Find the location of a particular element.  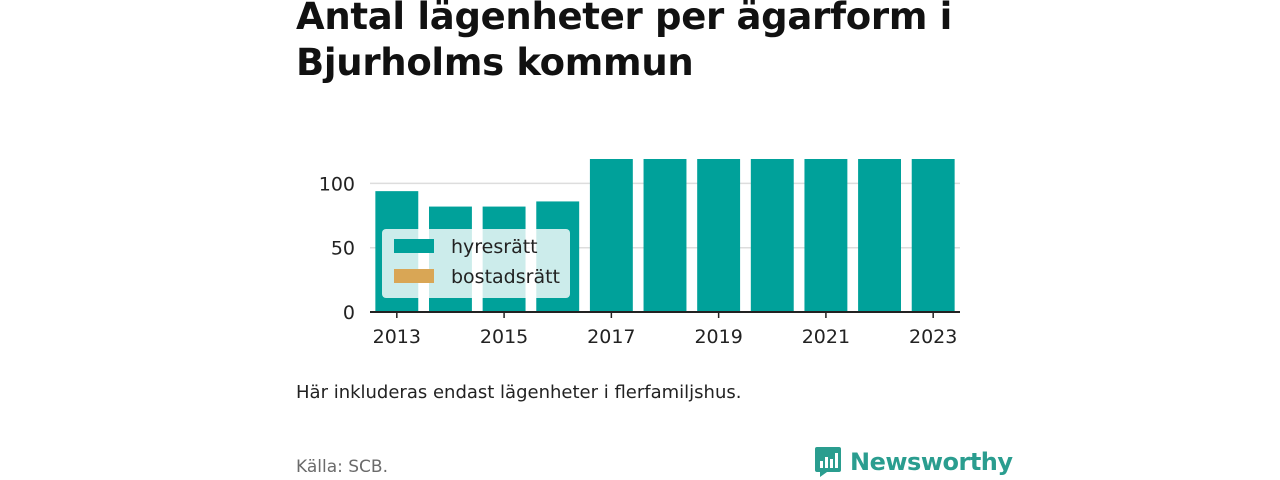

source-text: Källa: SCB. is located at coordinates (342, 467).